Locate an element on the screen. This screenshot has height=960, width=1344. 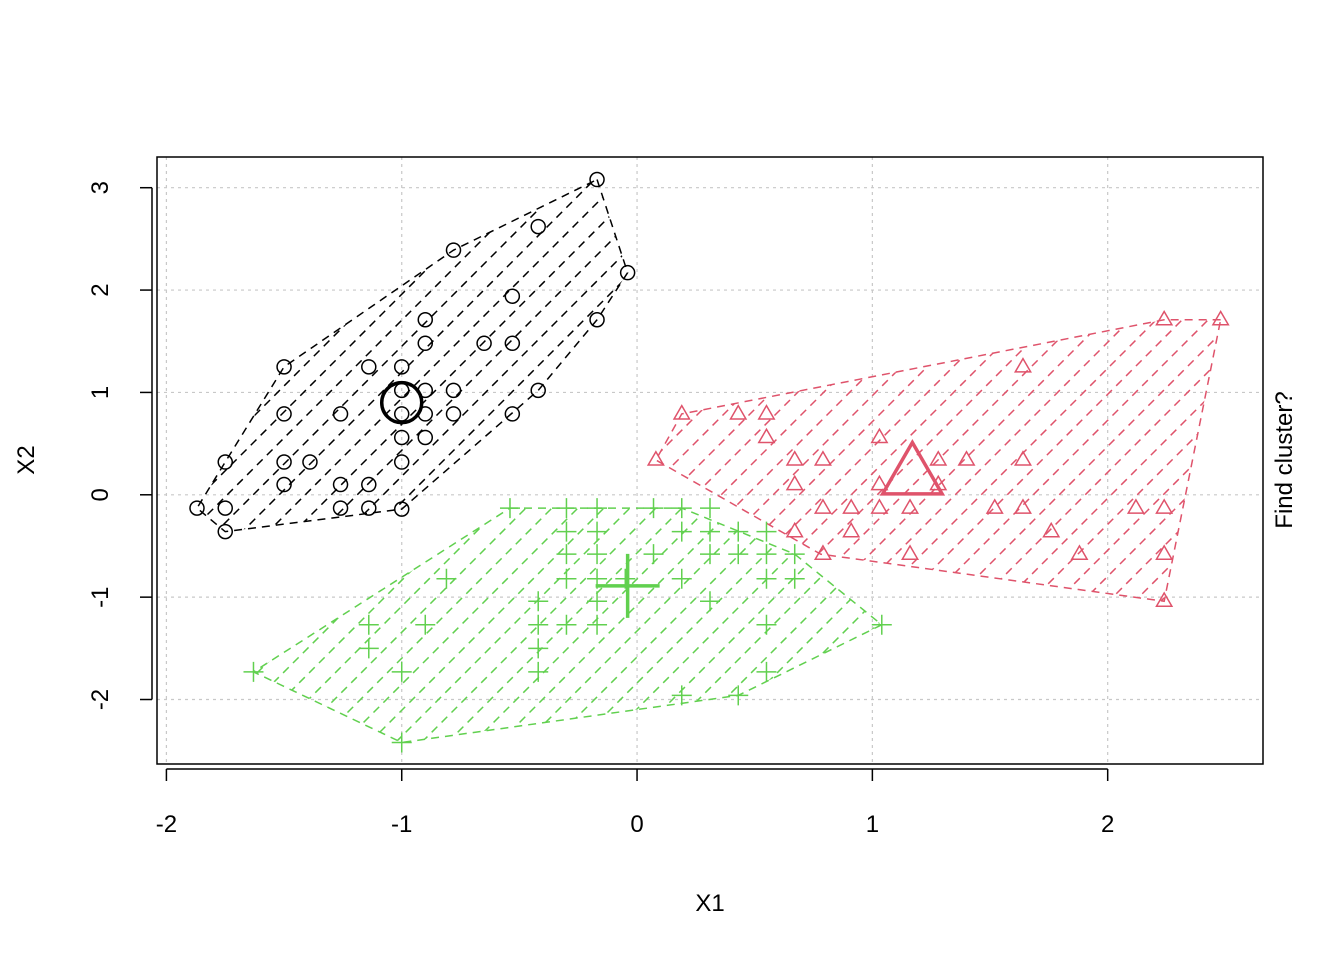
x-axis-label: X1 is located at coordinates (709, 903).